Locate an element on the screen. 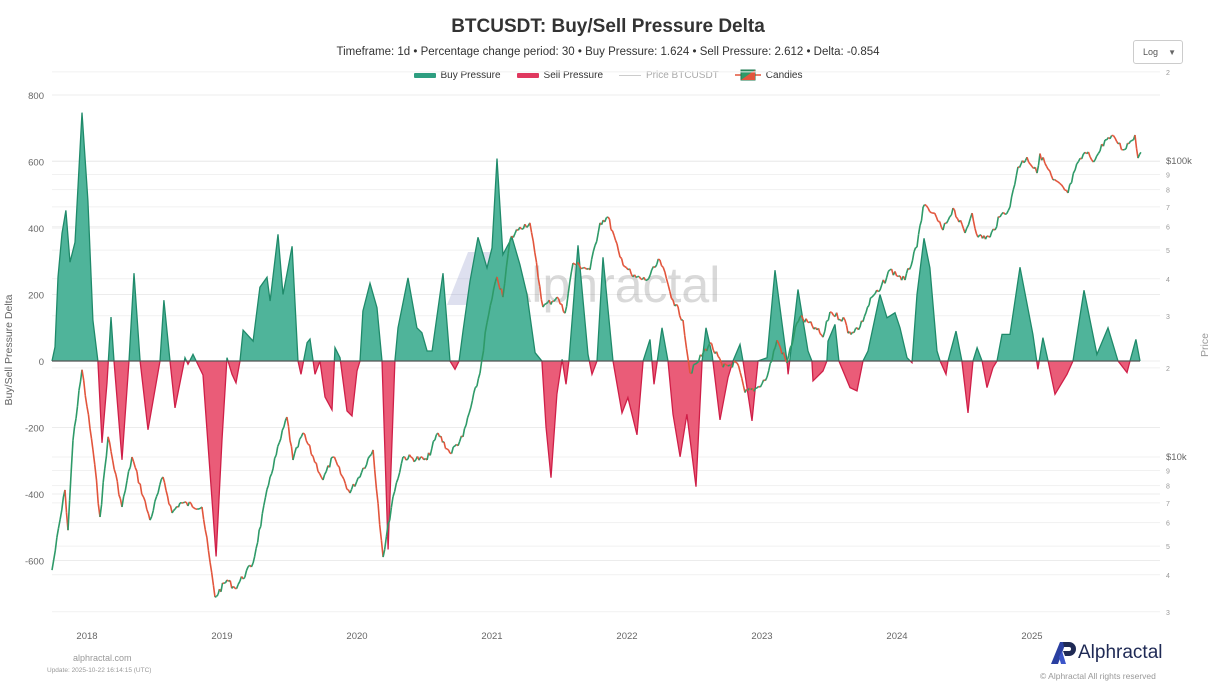 The width and height of the screenshot is (1216, 684). scale-dropdown: Log ▼ is located at coordinates (1158, 52).